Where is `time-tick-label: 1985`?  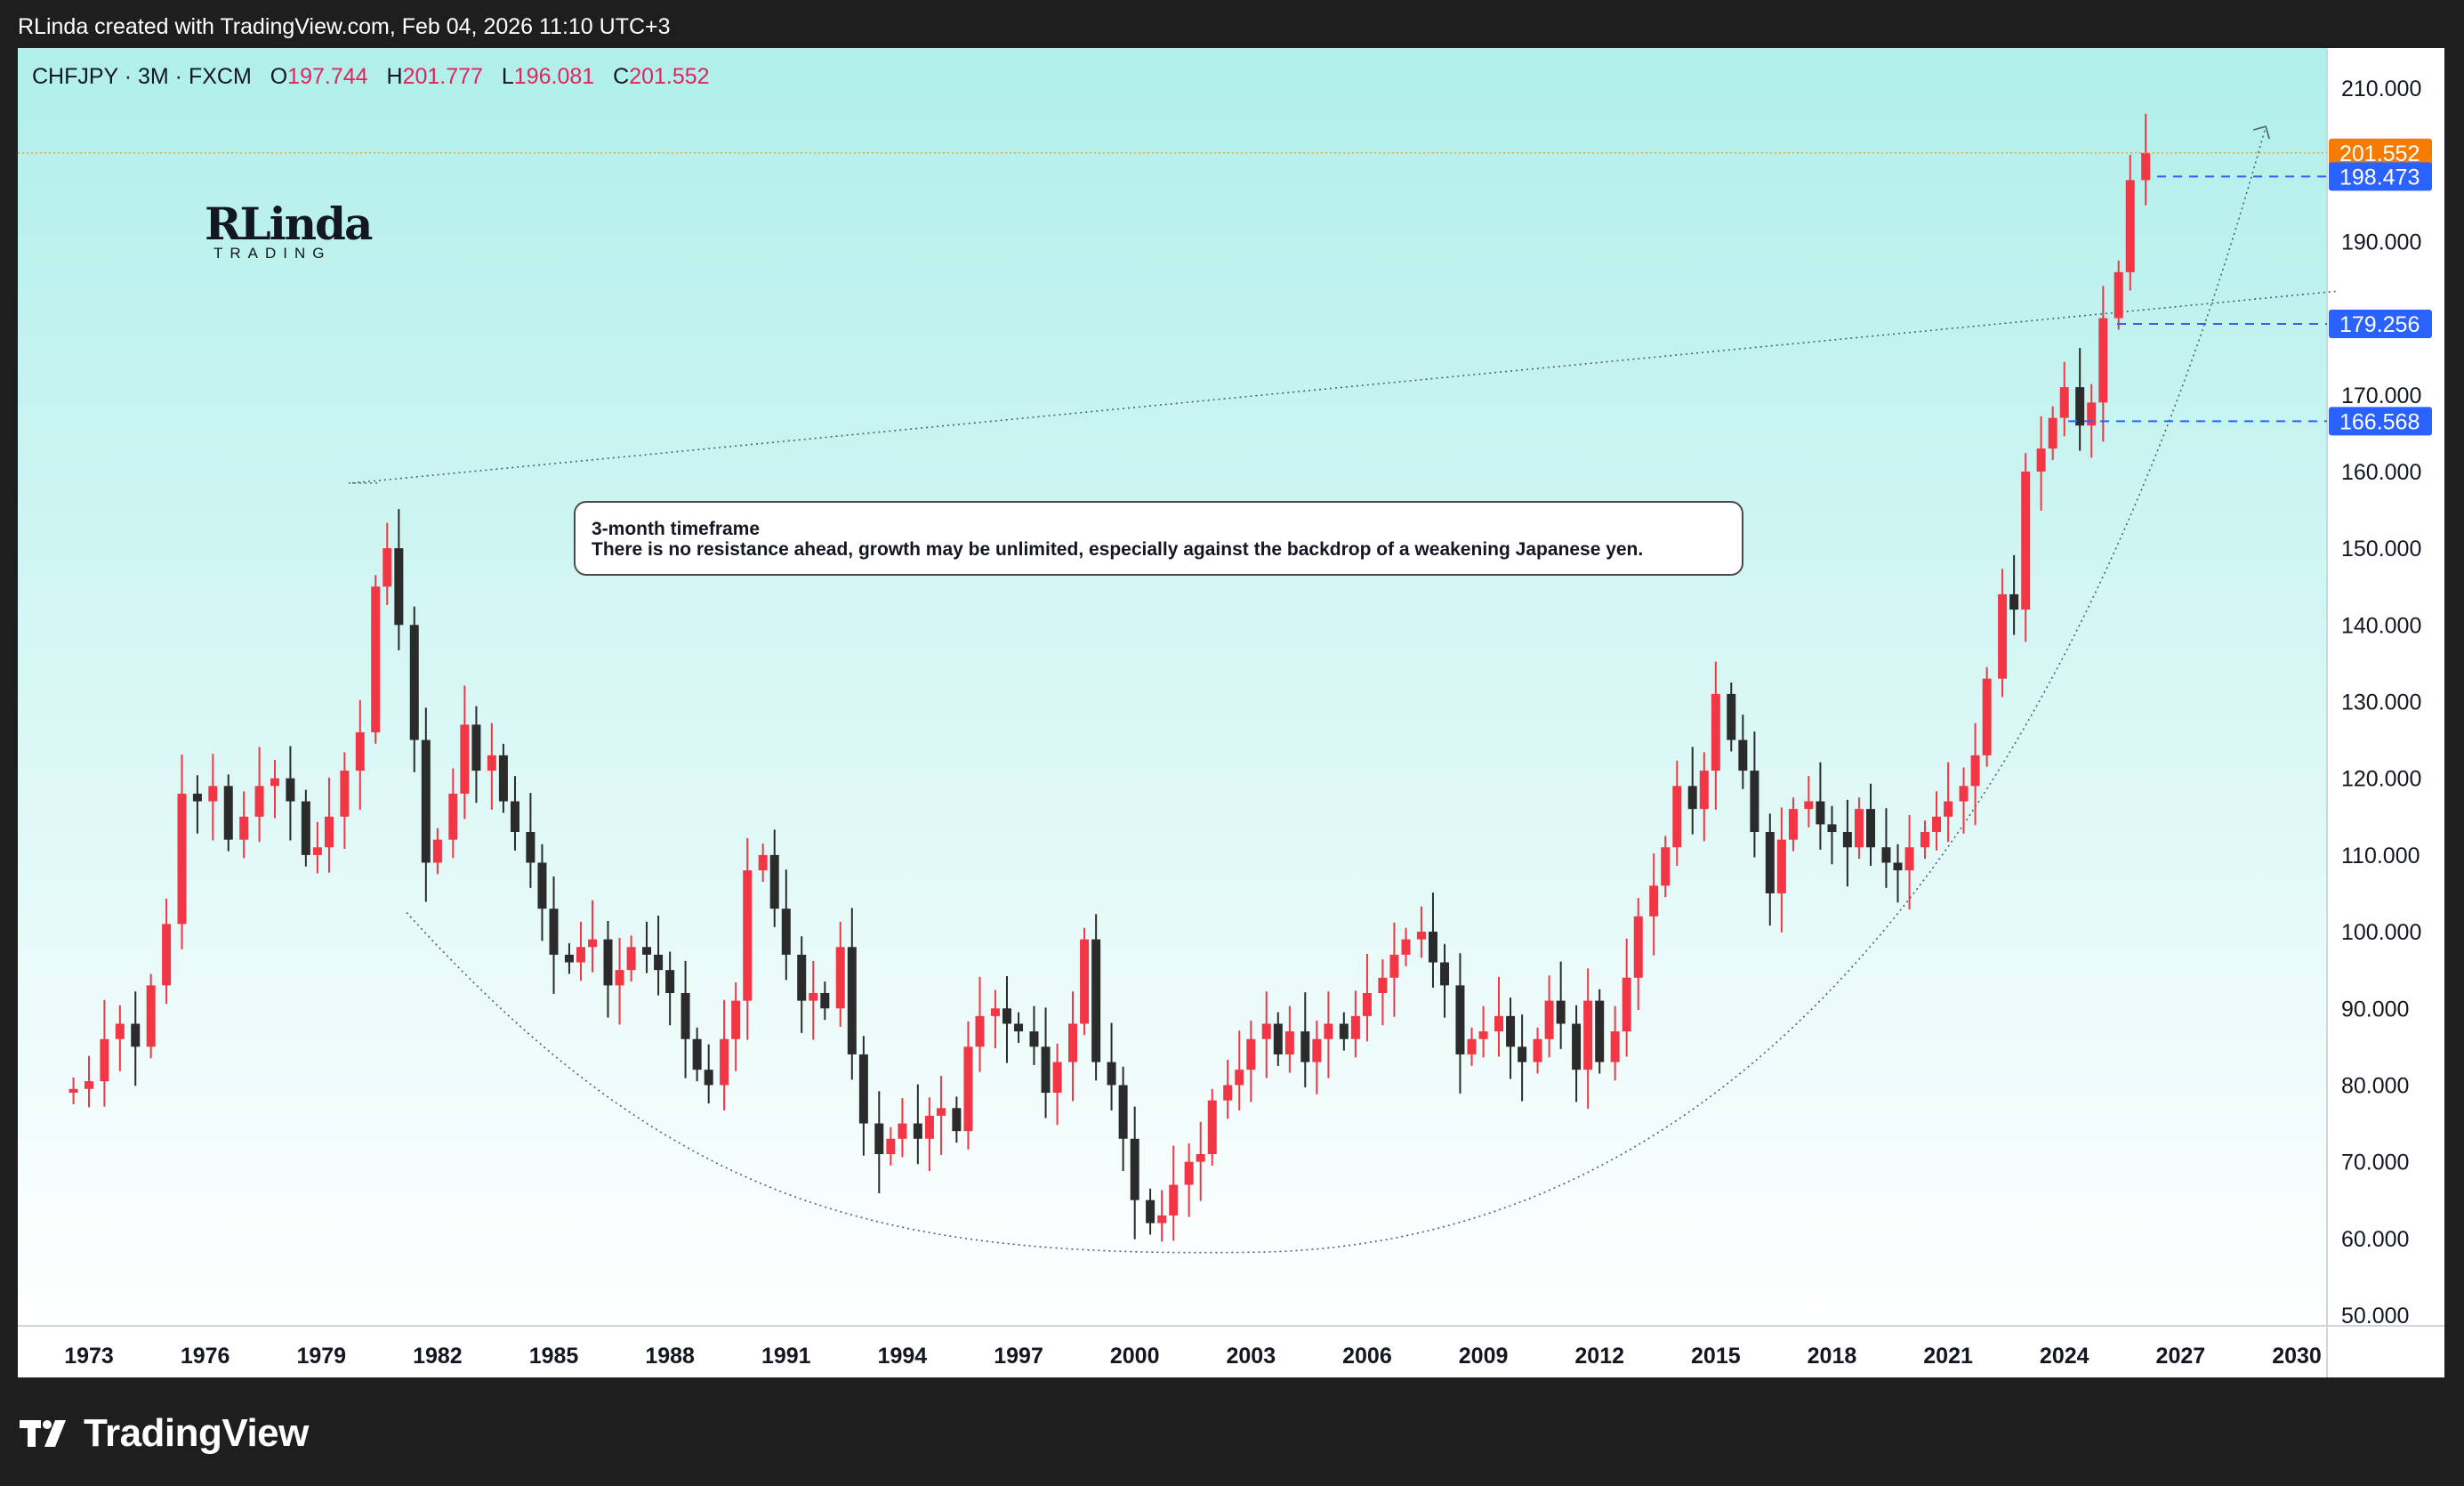 time-tick-label: 1985 is located at coordinates (554, 1356).